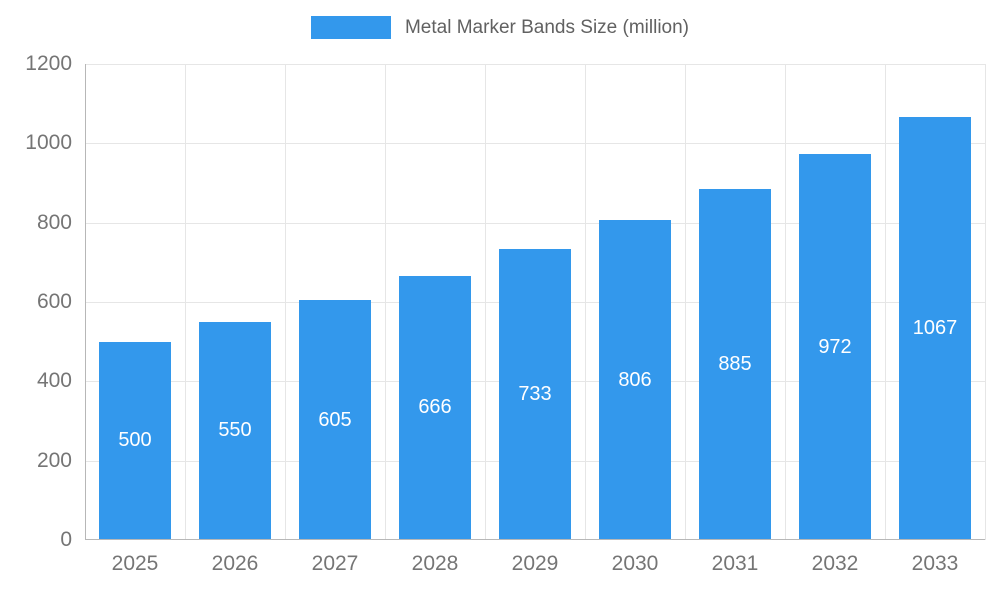 Image resolution: width=1000 pixels, height=600 pixels. I want to click on bar-value-label: 605, so click(335, 419).